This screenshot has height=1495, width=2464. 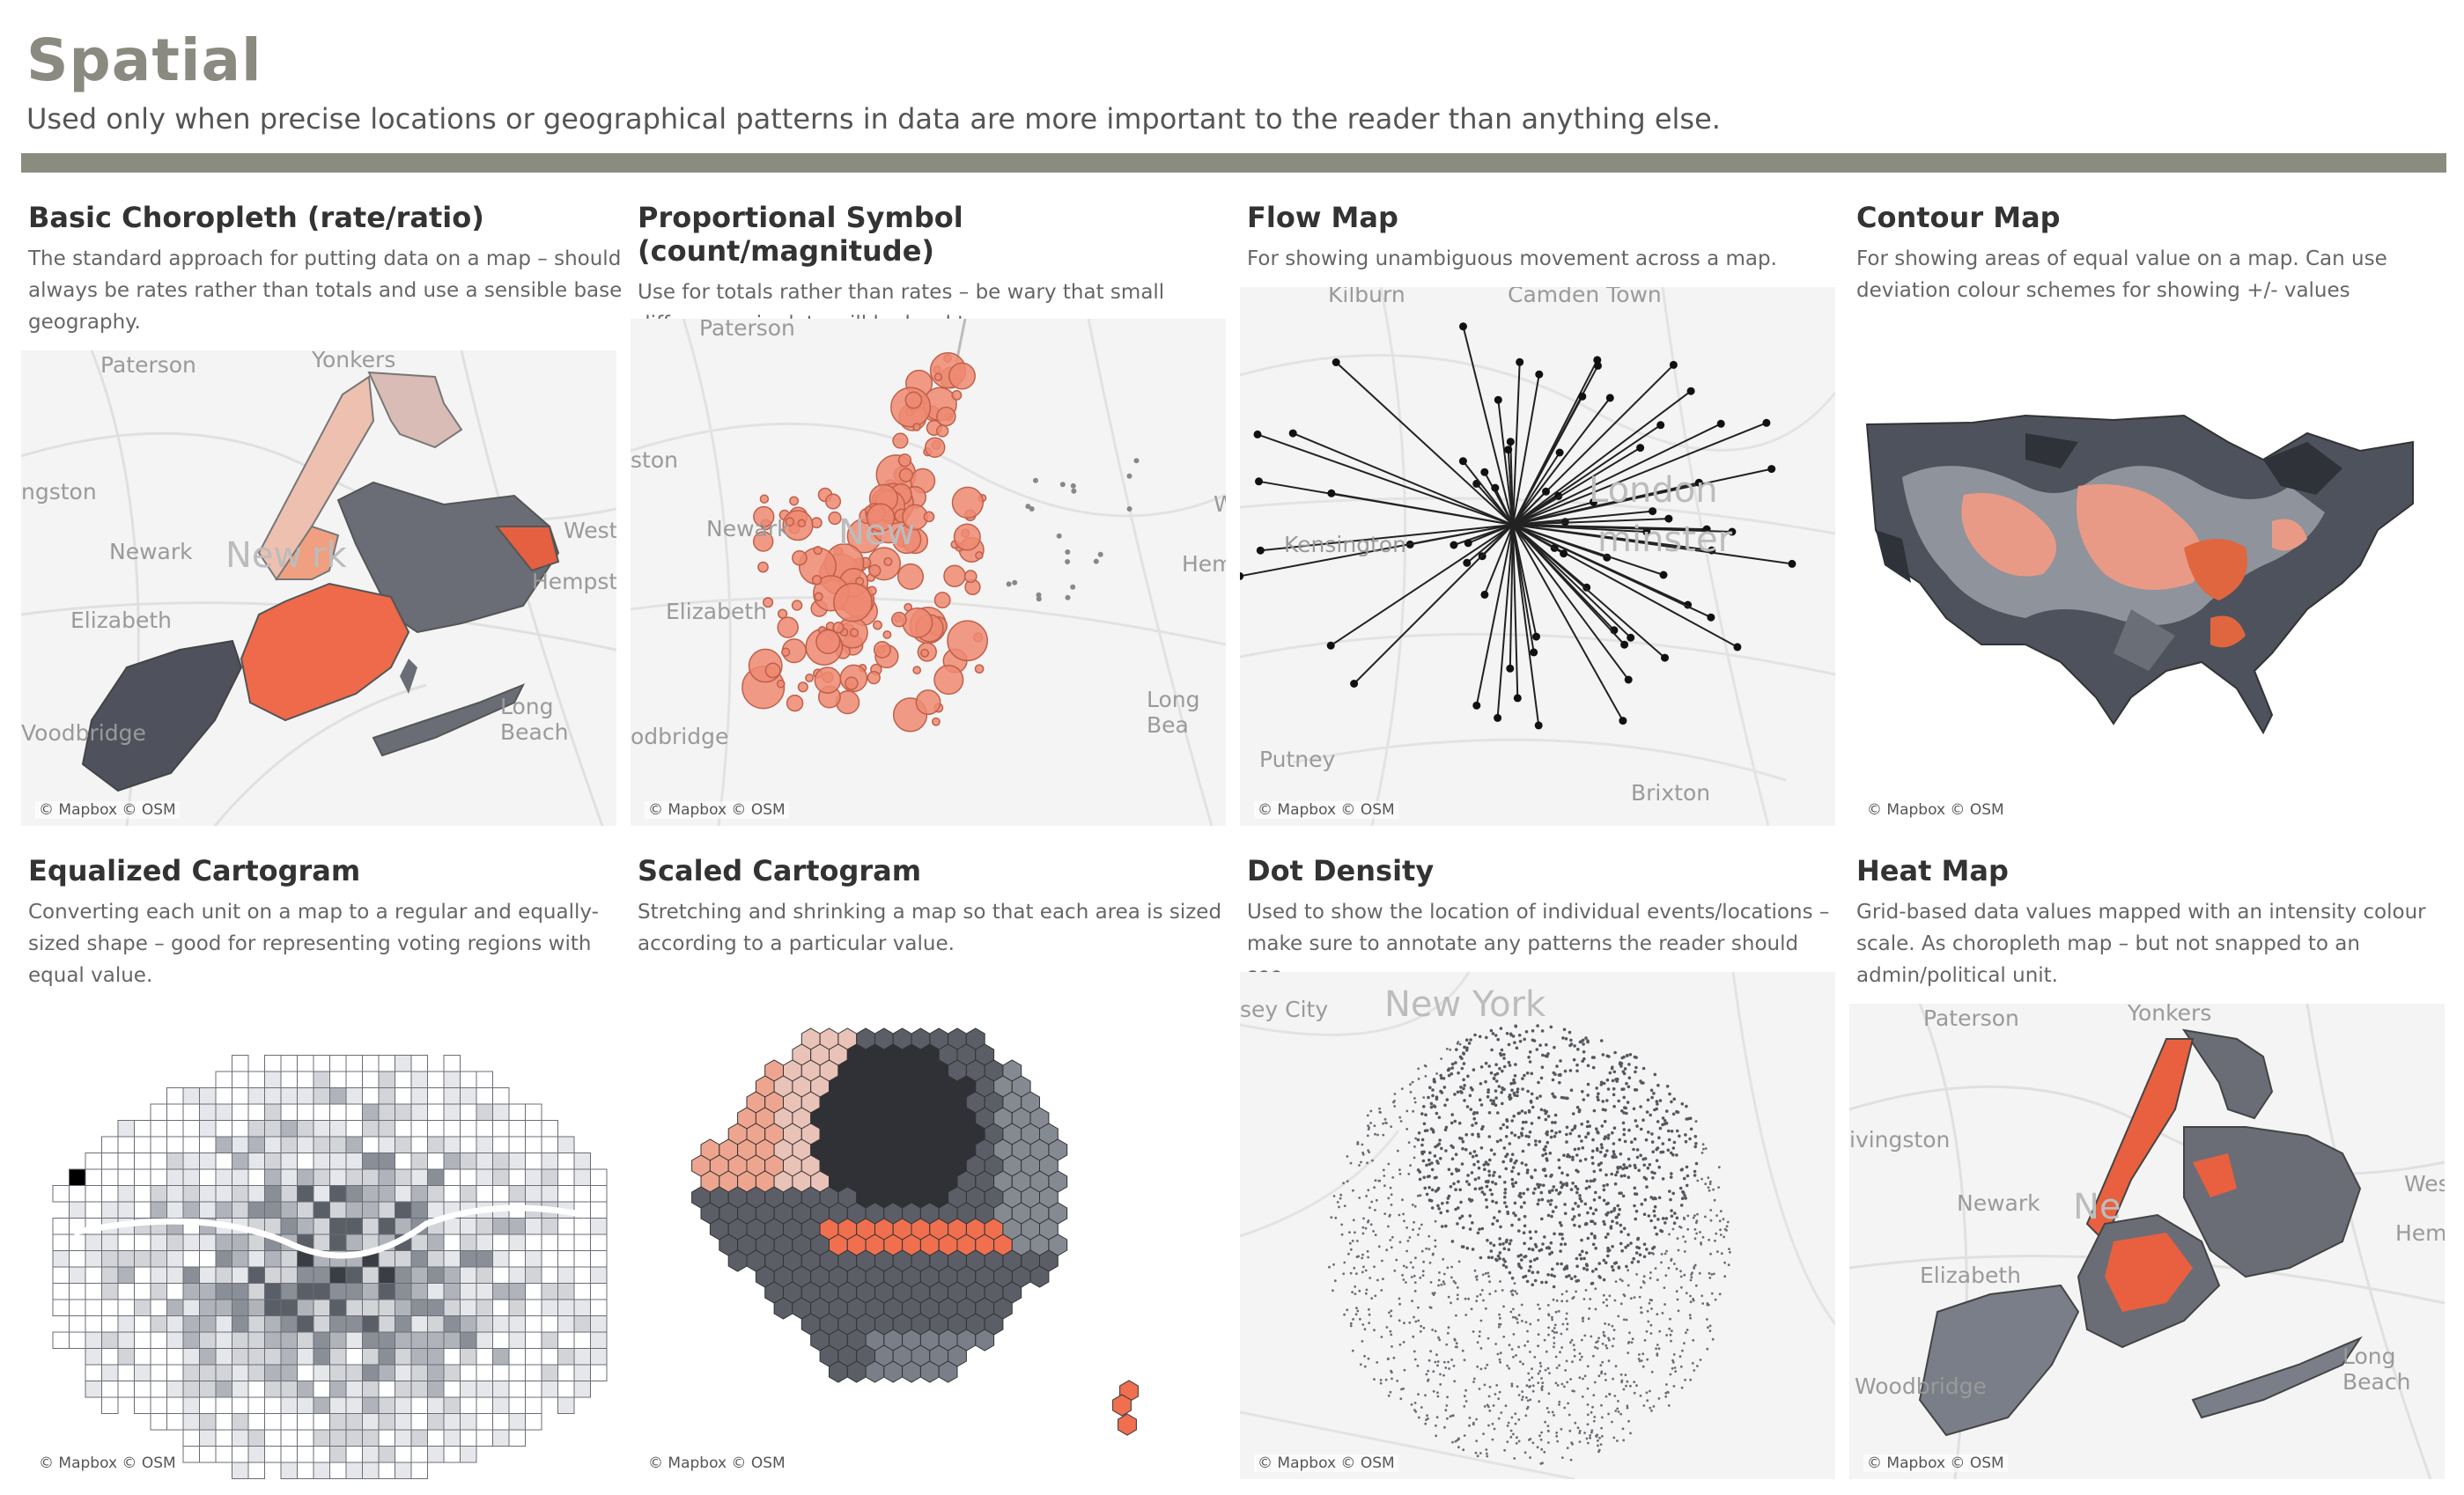 What do you see at coordinates (1204, 564) in the screenshot?
I see `place-label: Hemp` at bounding box center [1204, 564].